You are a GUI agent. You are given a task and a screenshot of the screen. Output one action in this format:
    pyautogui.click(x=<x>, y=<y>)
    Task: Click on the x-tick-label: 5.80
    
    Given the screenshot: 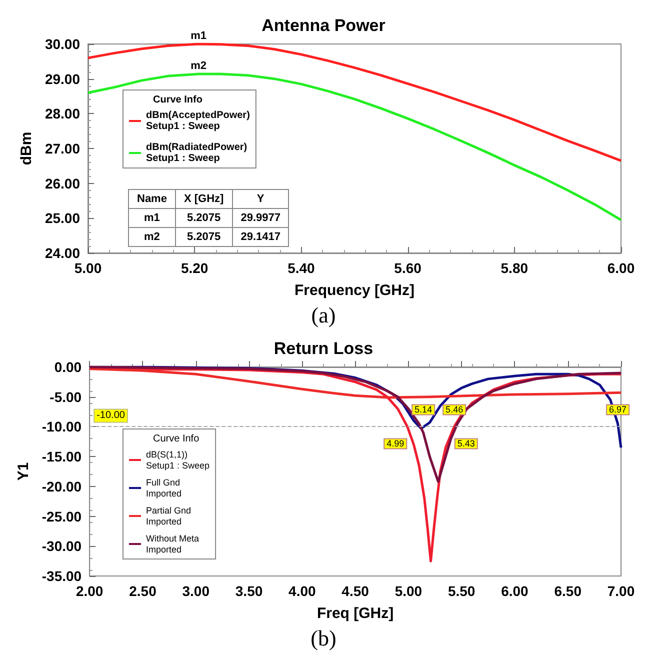 What is the action you would take?
    pyautogui.click(x=514, y=268)
    